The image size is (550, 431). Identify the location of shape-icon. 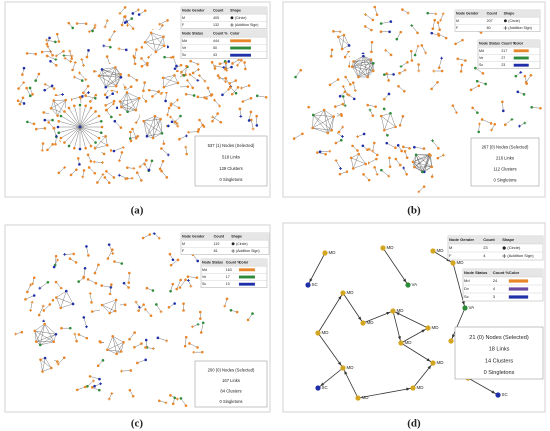
(233, 244).